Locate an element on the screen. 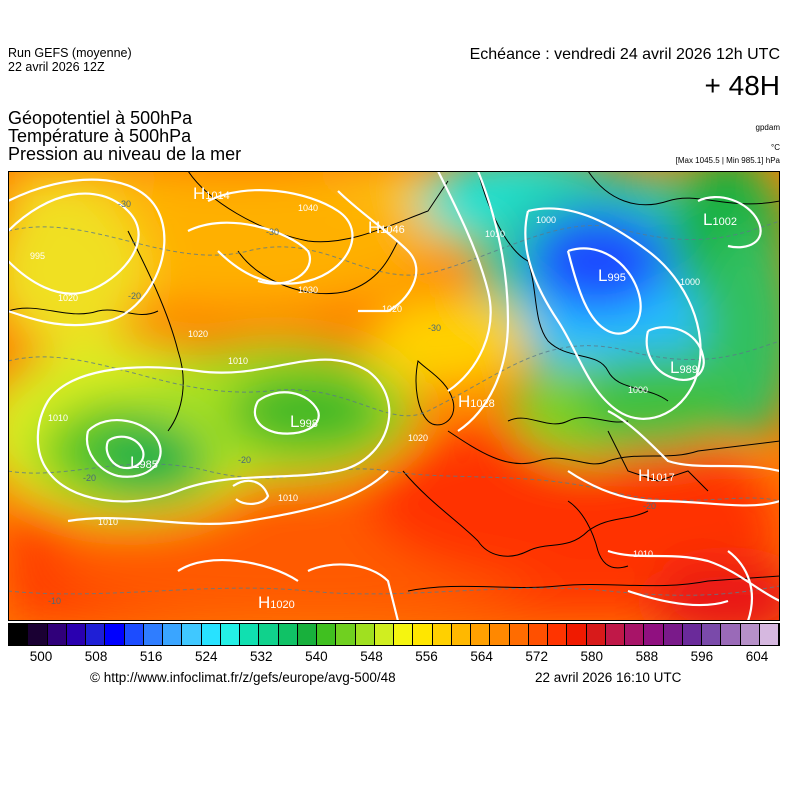 The width and height of the screenshot is (788, 789). run-model: Run GEFS (moyenne) is located at coordinates (70, 53).